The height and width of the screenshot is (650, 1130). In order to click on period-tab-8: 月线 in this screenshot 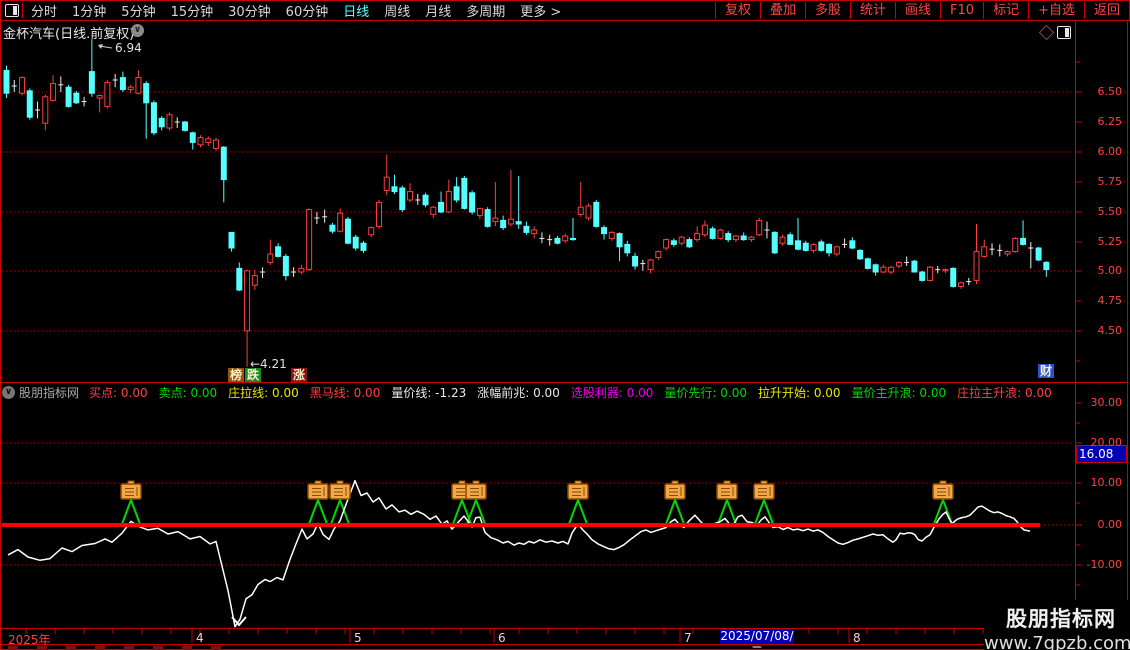, I will do `click(438, 12)`.